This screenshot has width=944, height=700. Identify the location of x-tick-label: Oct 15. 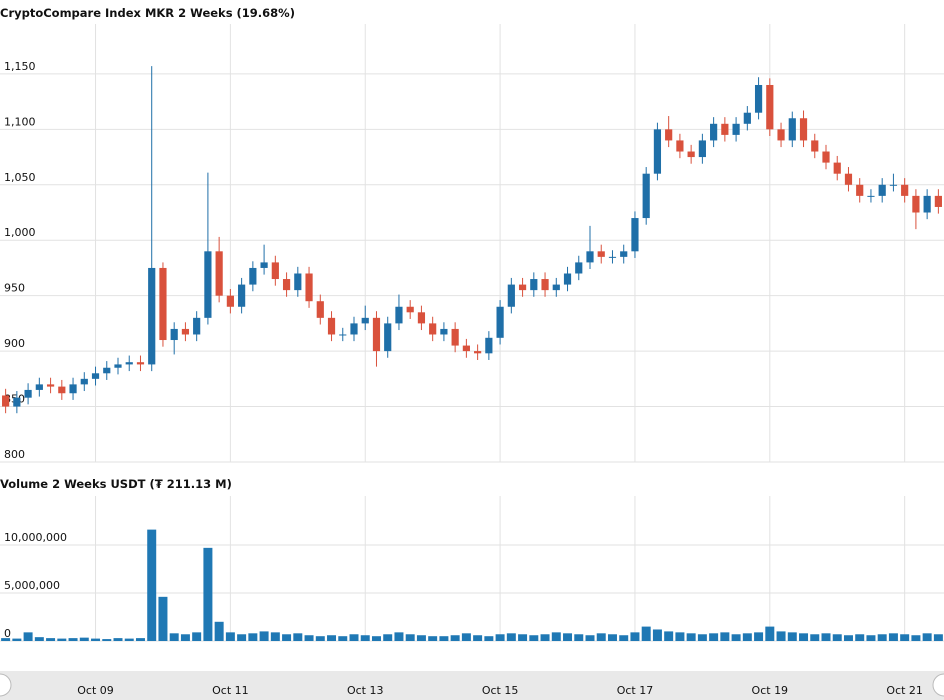
(500, 690).